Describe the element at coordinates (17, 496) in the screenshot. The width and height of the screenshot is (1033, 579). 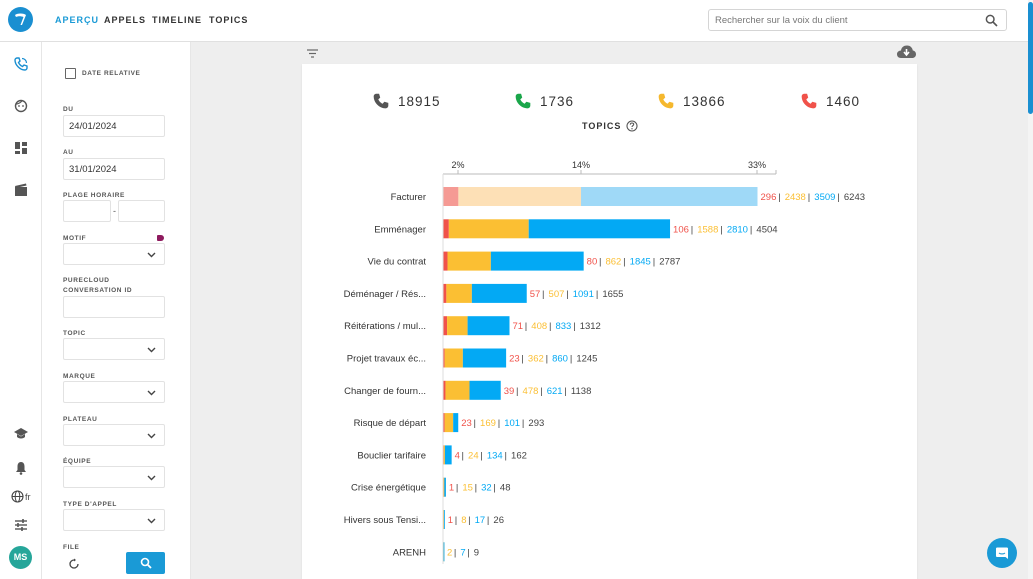
I see `globe-icon` at that location.